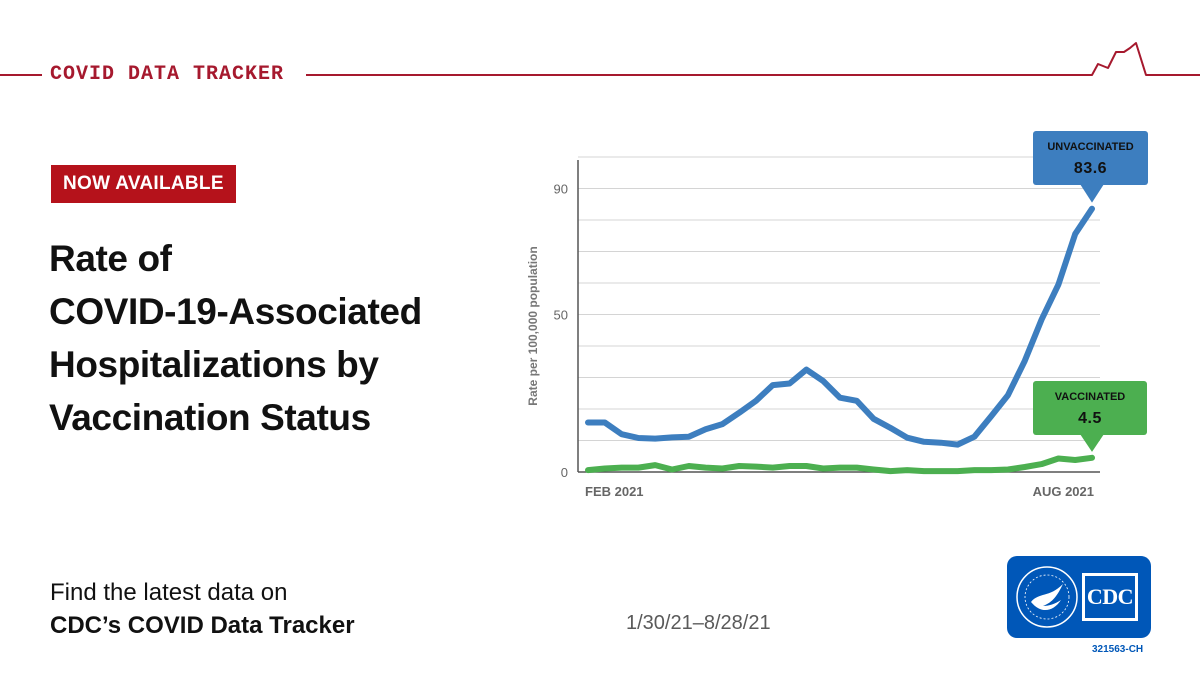 The height and width of the screenshot is (675, 1200). What do you see at coordinates (1139, 59) in the screenshot?
I see `header-sparkline-icon` at bounding box center [1139, 59].